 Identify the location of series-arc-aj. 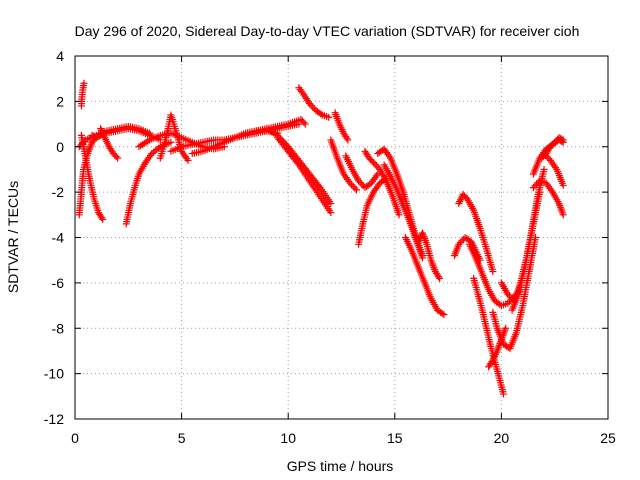
(553, 169).